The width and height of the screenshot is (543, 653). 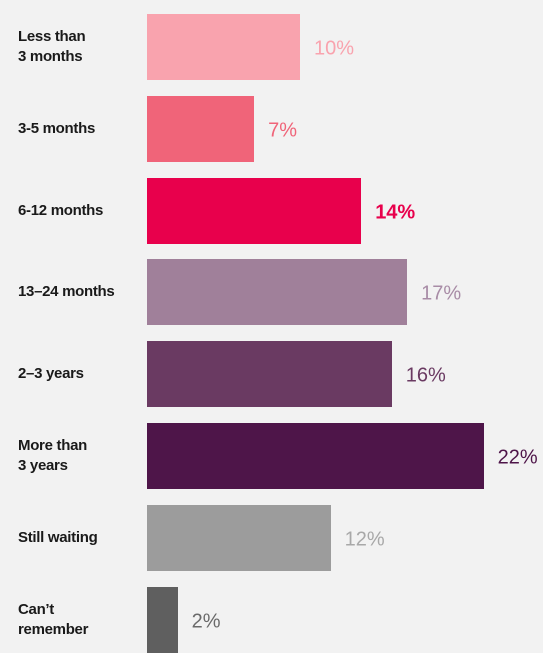 I want to click on value-label: 14%, so click(x=395, y=212).